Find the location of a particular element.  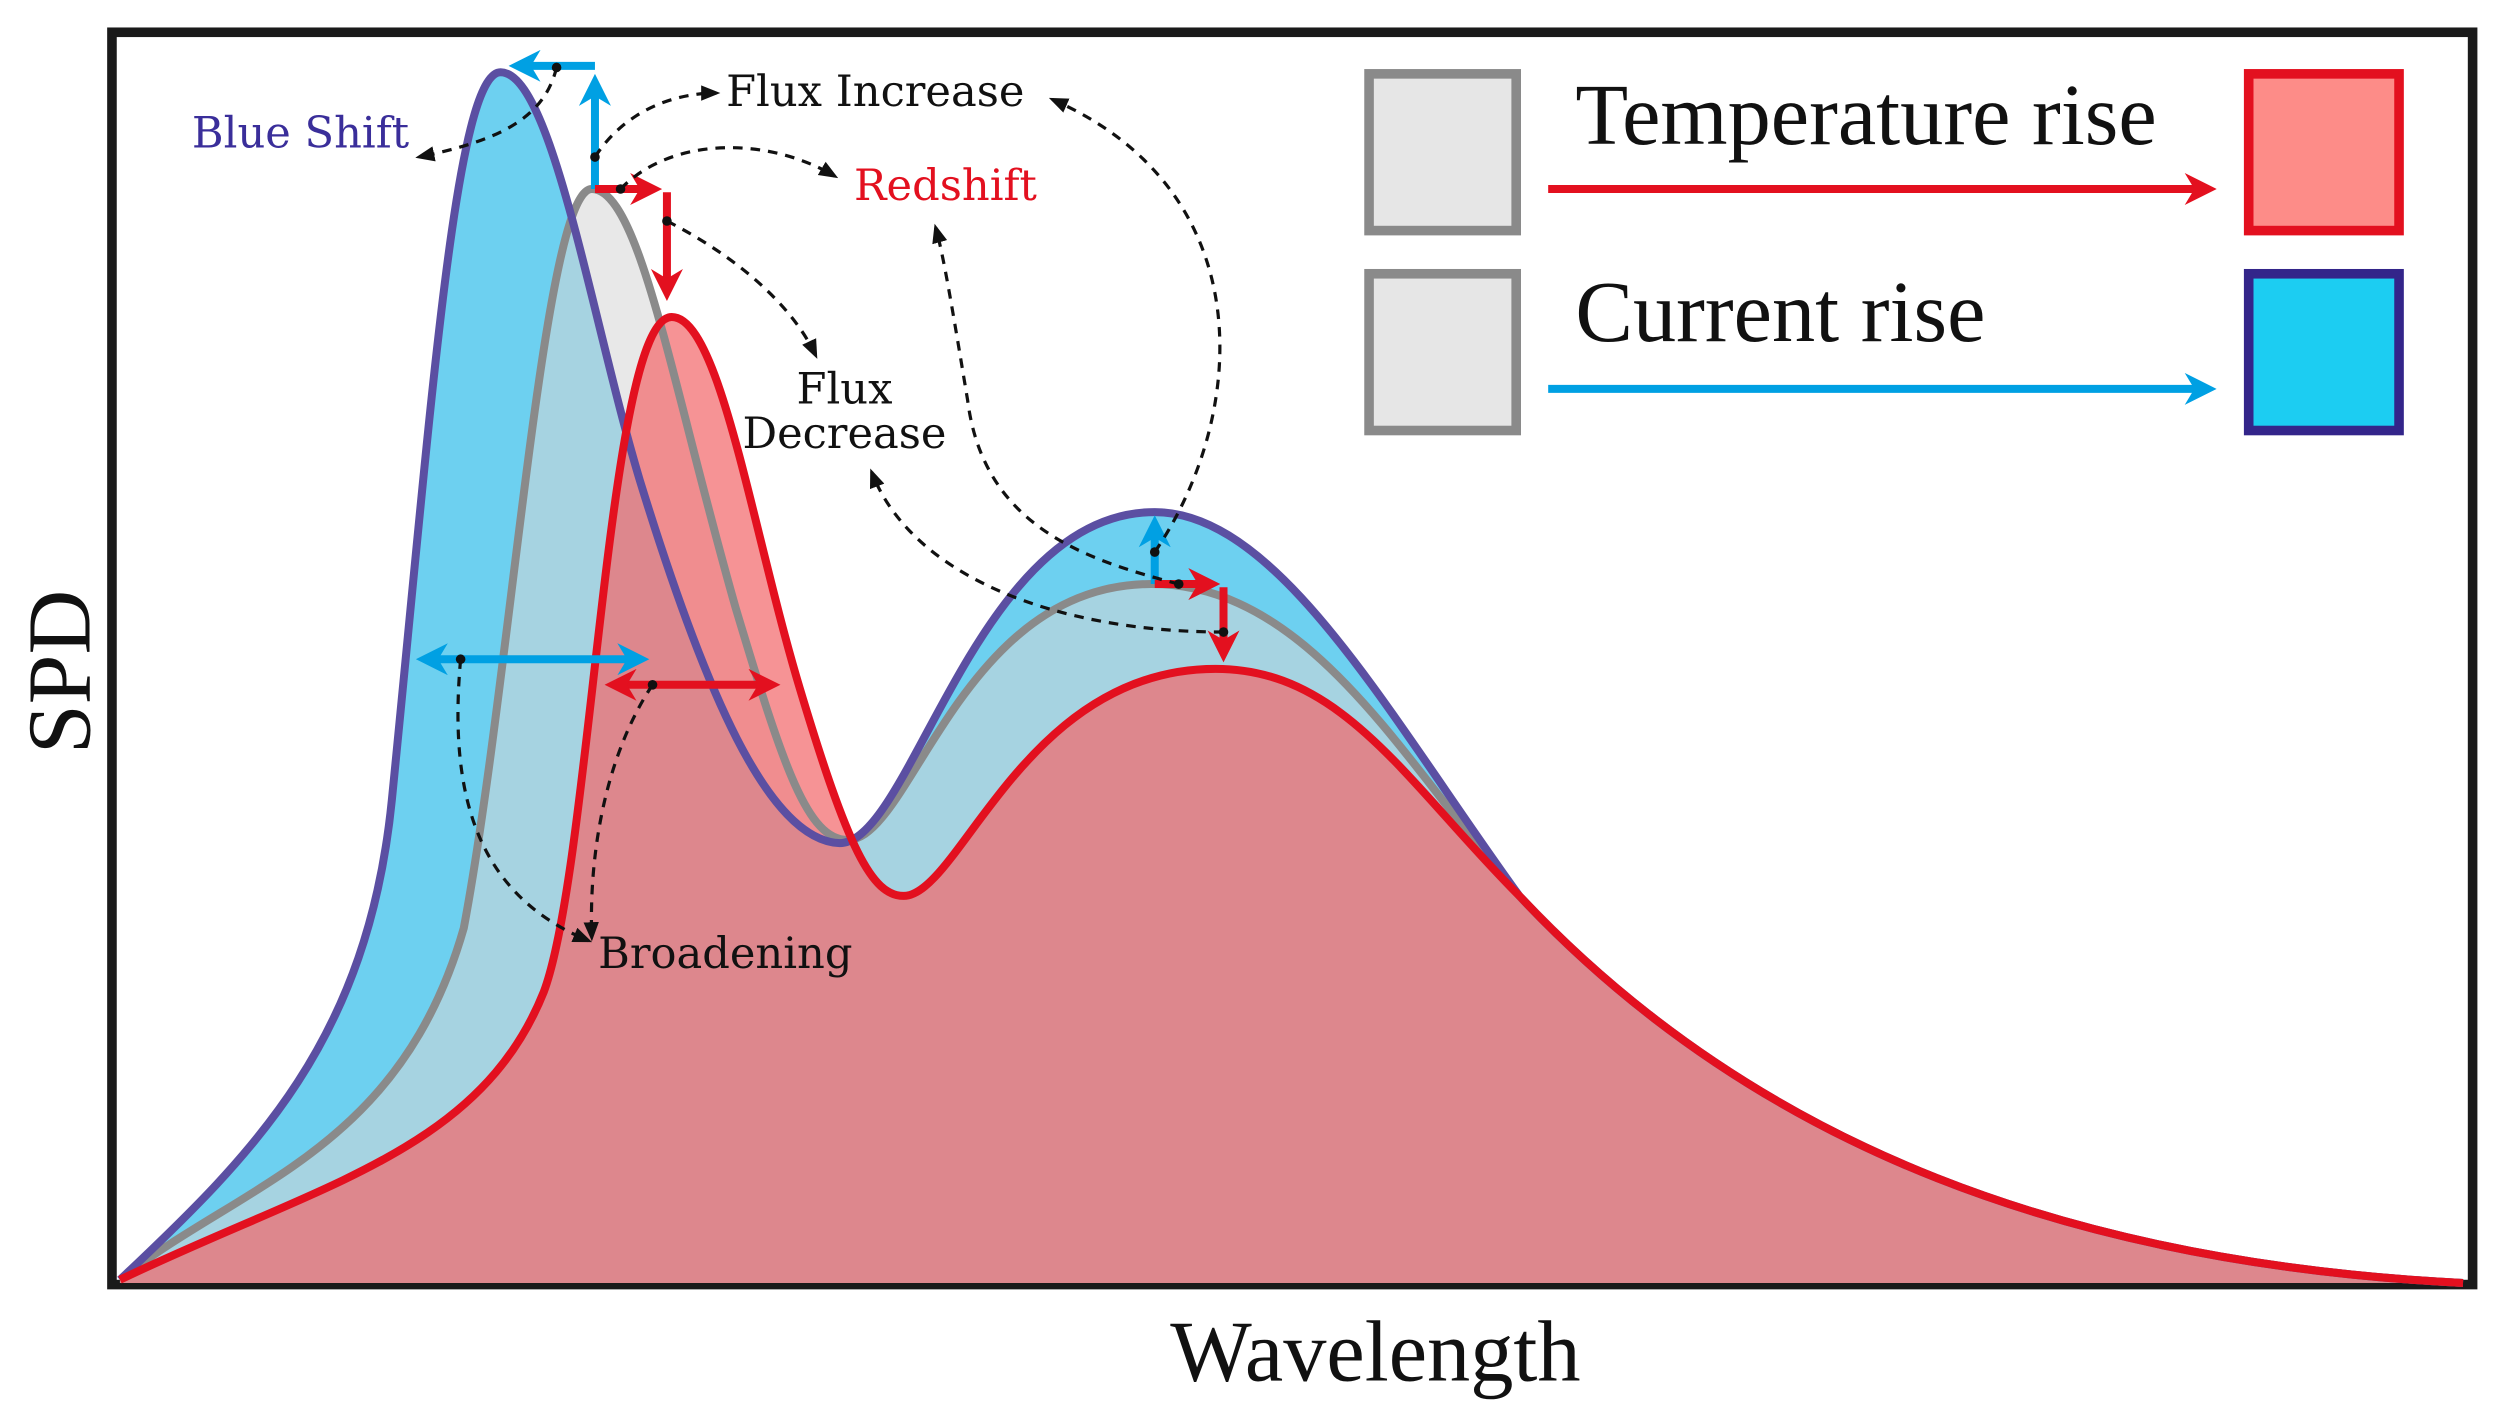

callout-second-redshift is located at coordinates (1056, 404).